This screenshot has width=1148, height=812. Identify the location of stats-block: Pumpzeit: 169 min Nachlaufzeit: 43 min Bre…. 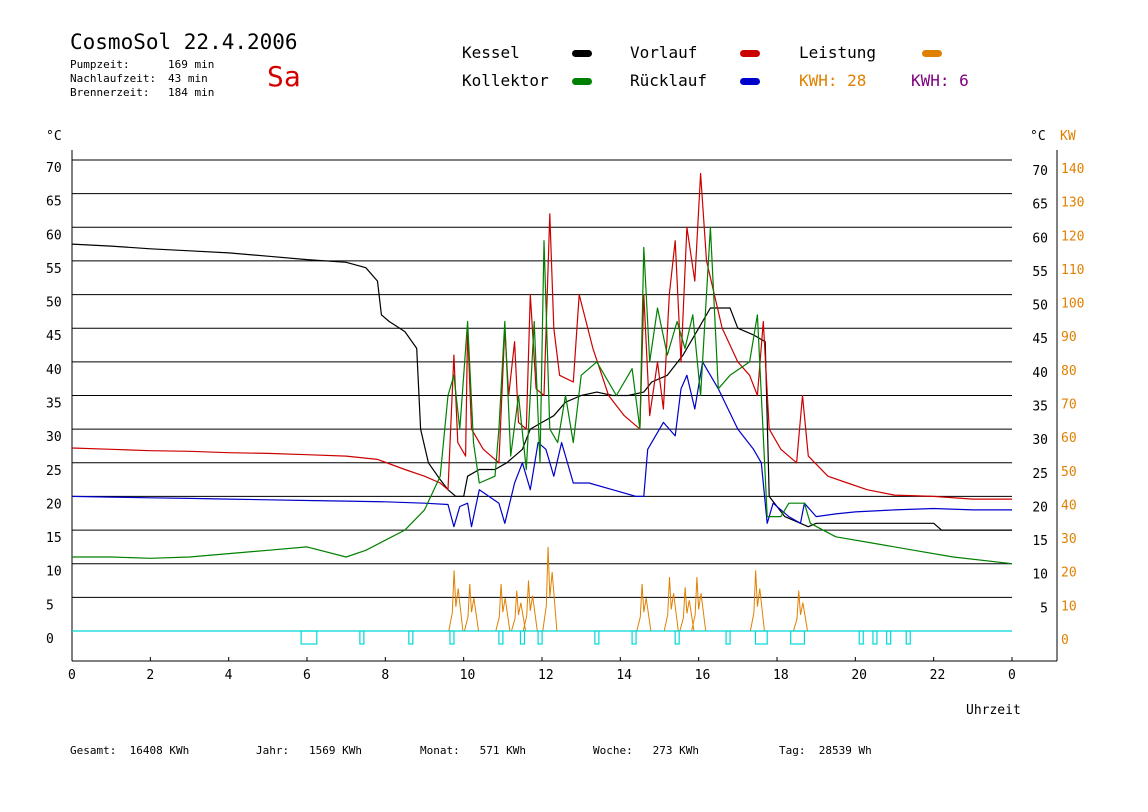
(142, 79).